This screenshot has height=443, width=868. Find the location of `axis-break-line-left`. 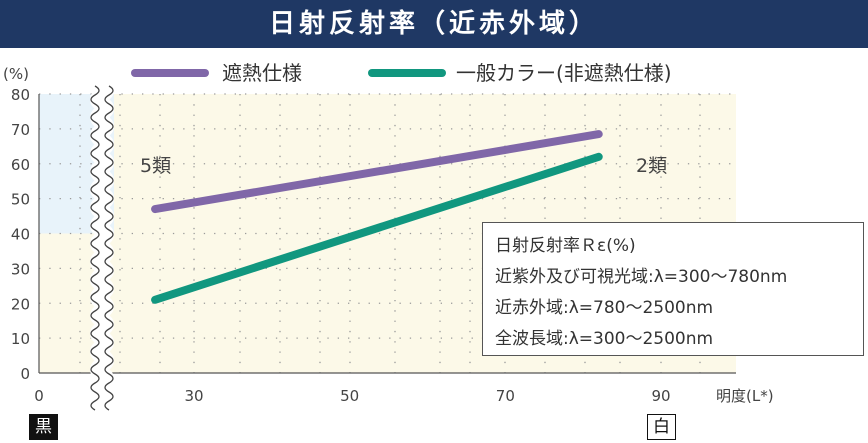

axis-break-line-left is located at coordinates (95, 248).